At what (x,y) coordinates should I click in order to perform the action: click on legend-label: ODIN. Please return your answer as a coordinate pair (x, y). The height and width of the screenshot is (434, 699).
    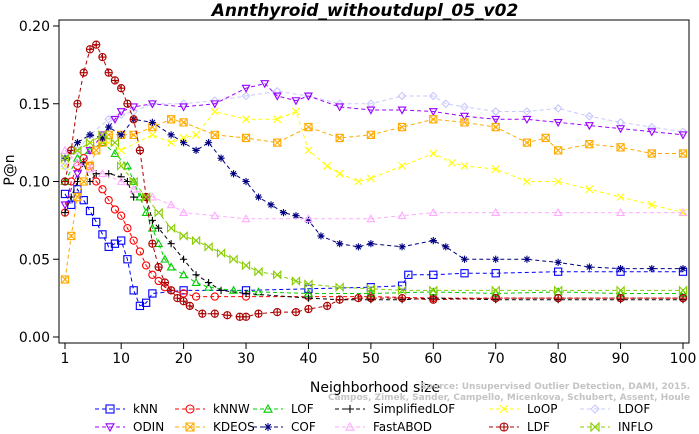
    Looking at the image, I should click on (148, 427).